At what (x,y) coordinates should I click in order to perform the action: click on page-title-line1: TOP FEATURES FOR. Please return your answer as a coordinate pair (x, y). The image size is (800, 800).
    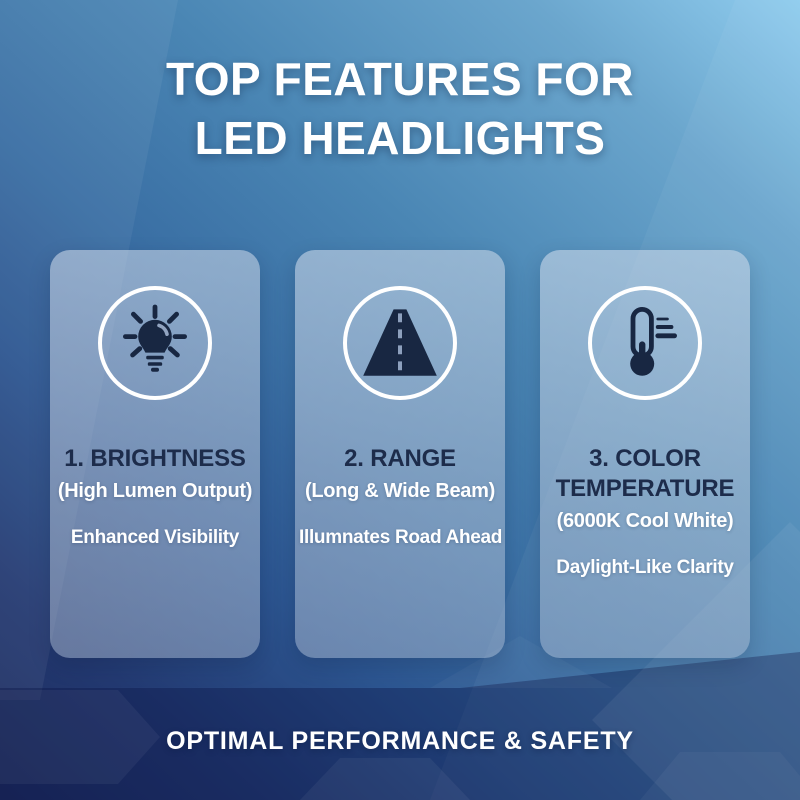
    Looking at the image, I should click on (400, 79).